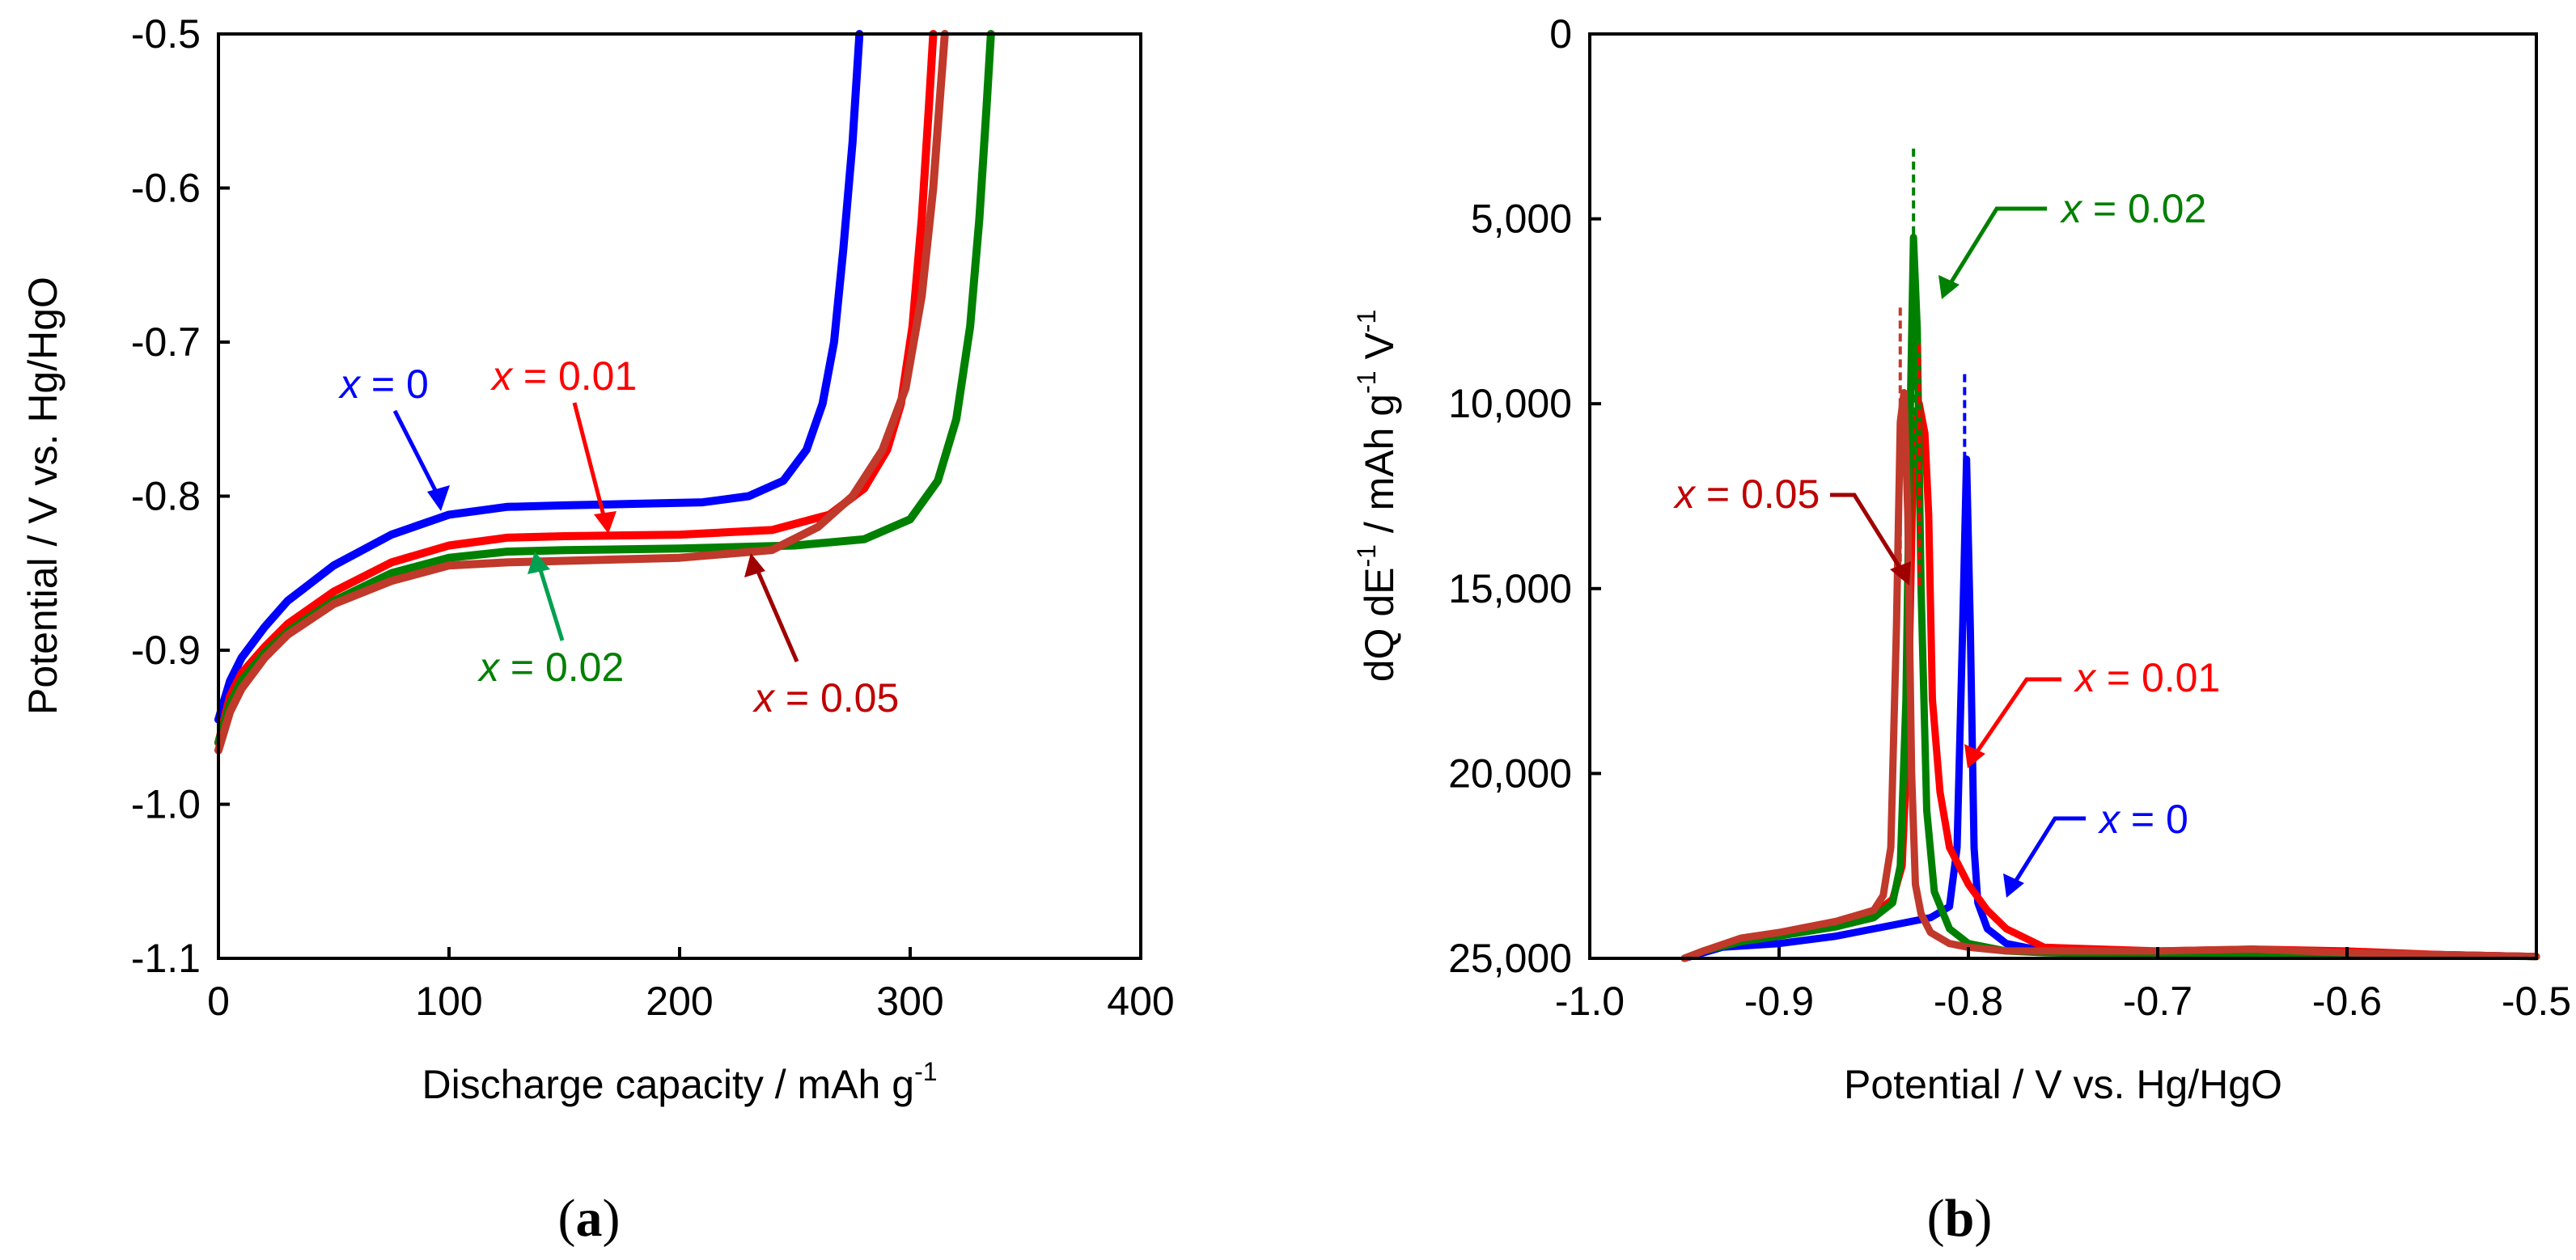  What do you see at coordinates (1510, 588) in the screenshot?
I see `b-y-tick-label: 15,000` at bounding box center [1510, 588].